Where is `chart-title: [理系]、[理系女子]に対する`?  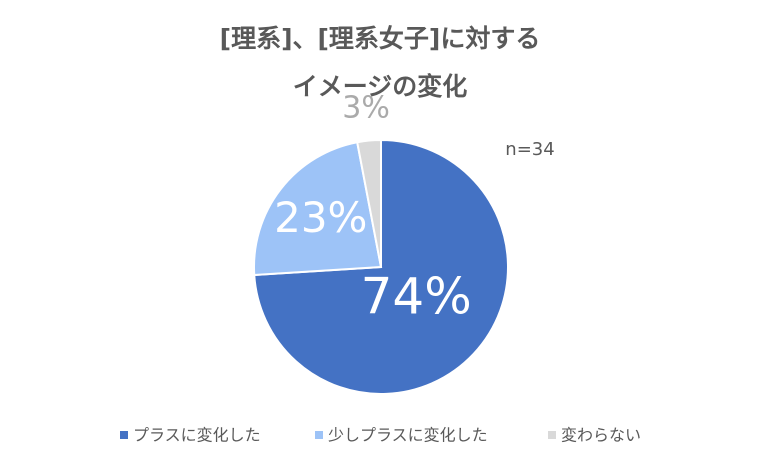
chart-title: [理系]、[理系女子]に対する is located at coordinates (380, 38).